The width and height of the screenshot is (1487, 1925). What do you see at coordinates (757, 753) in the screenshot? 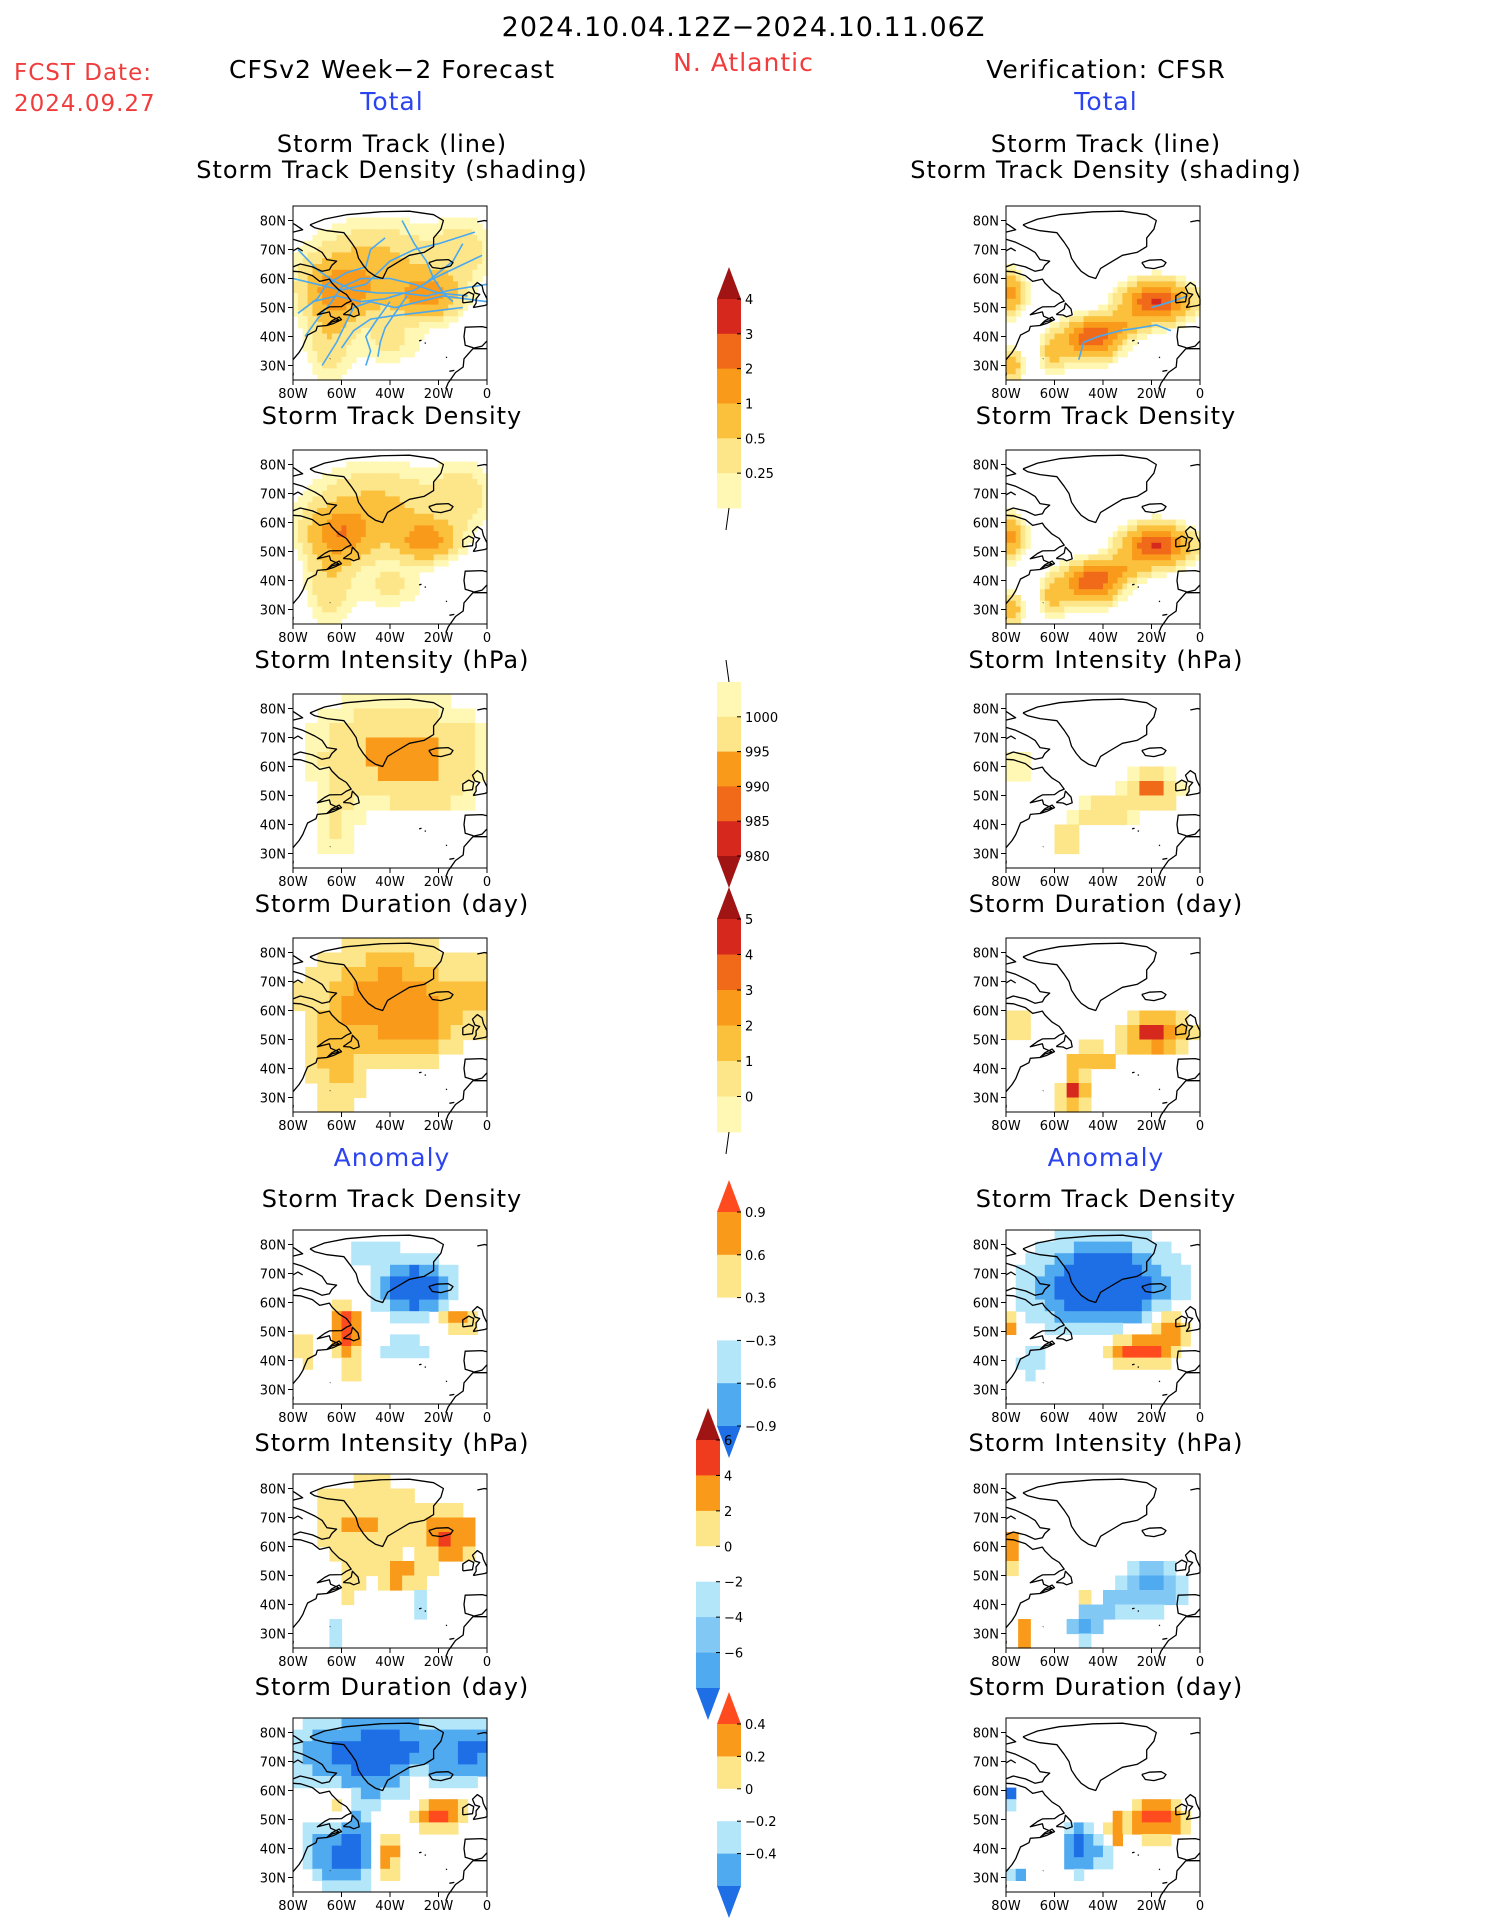
I see `colorbar-label: 995` at bounding box center [757, 753].